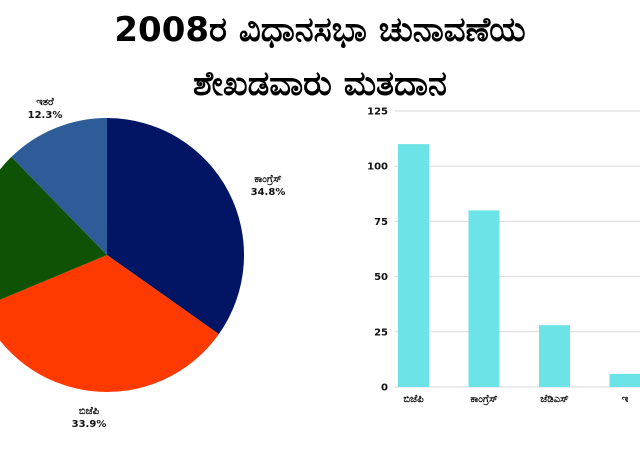 This screenshot has height=450, width=640. Describe the element at coordinates (267, 180) in the screenshot. I see `pie-slice-label: ಕಾಂಗ್ರೆಸ್` at that location.